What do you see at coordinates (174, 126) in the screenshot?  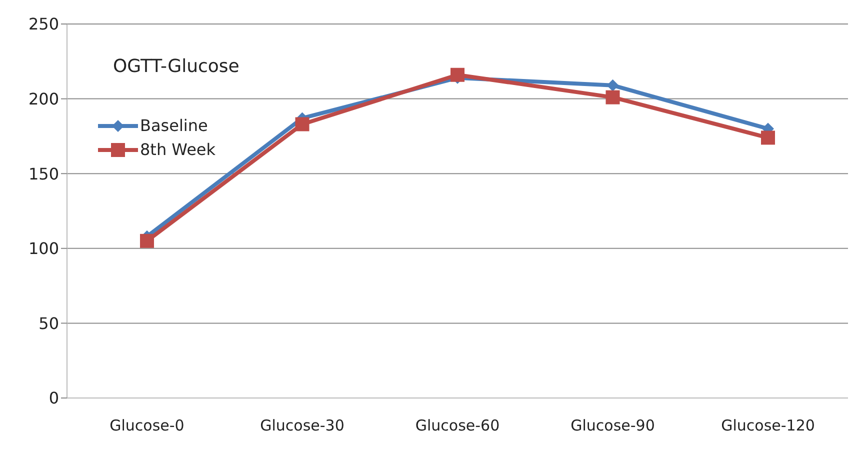 I see `legend-label: Baseline` at bounding box center [174, 126].